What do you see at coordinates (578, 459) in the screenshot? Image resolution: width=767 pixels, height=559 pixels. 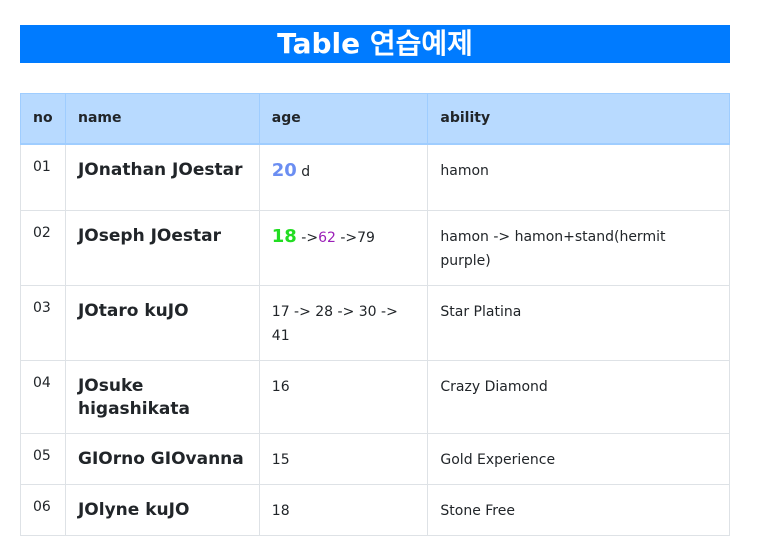 I see `cell-ability: Gold Experience` at bounding box center [578, 459].